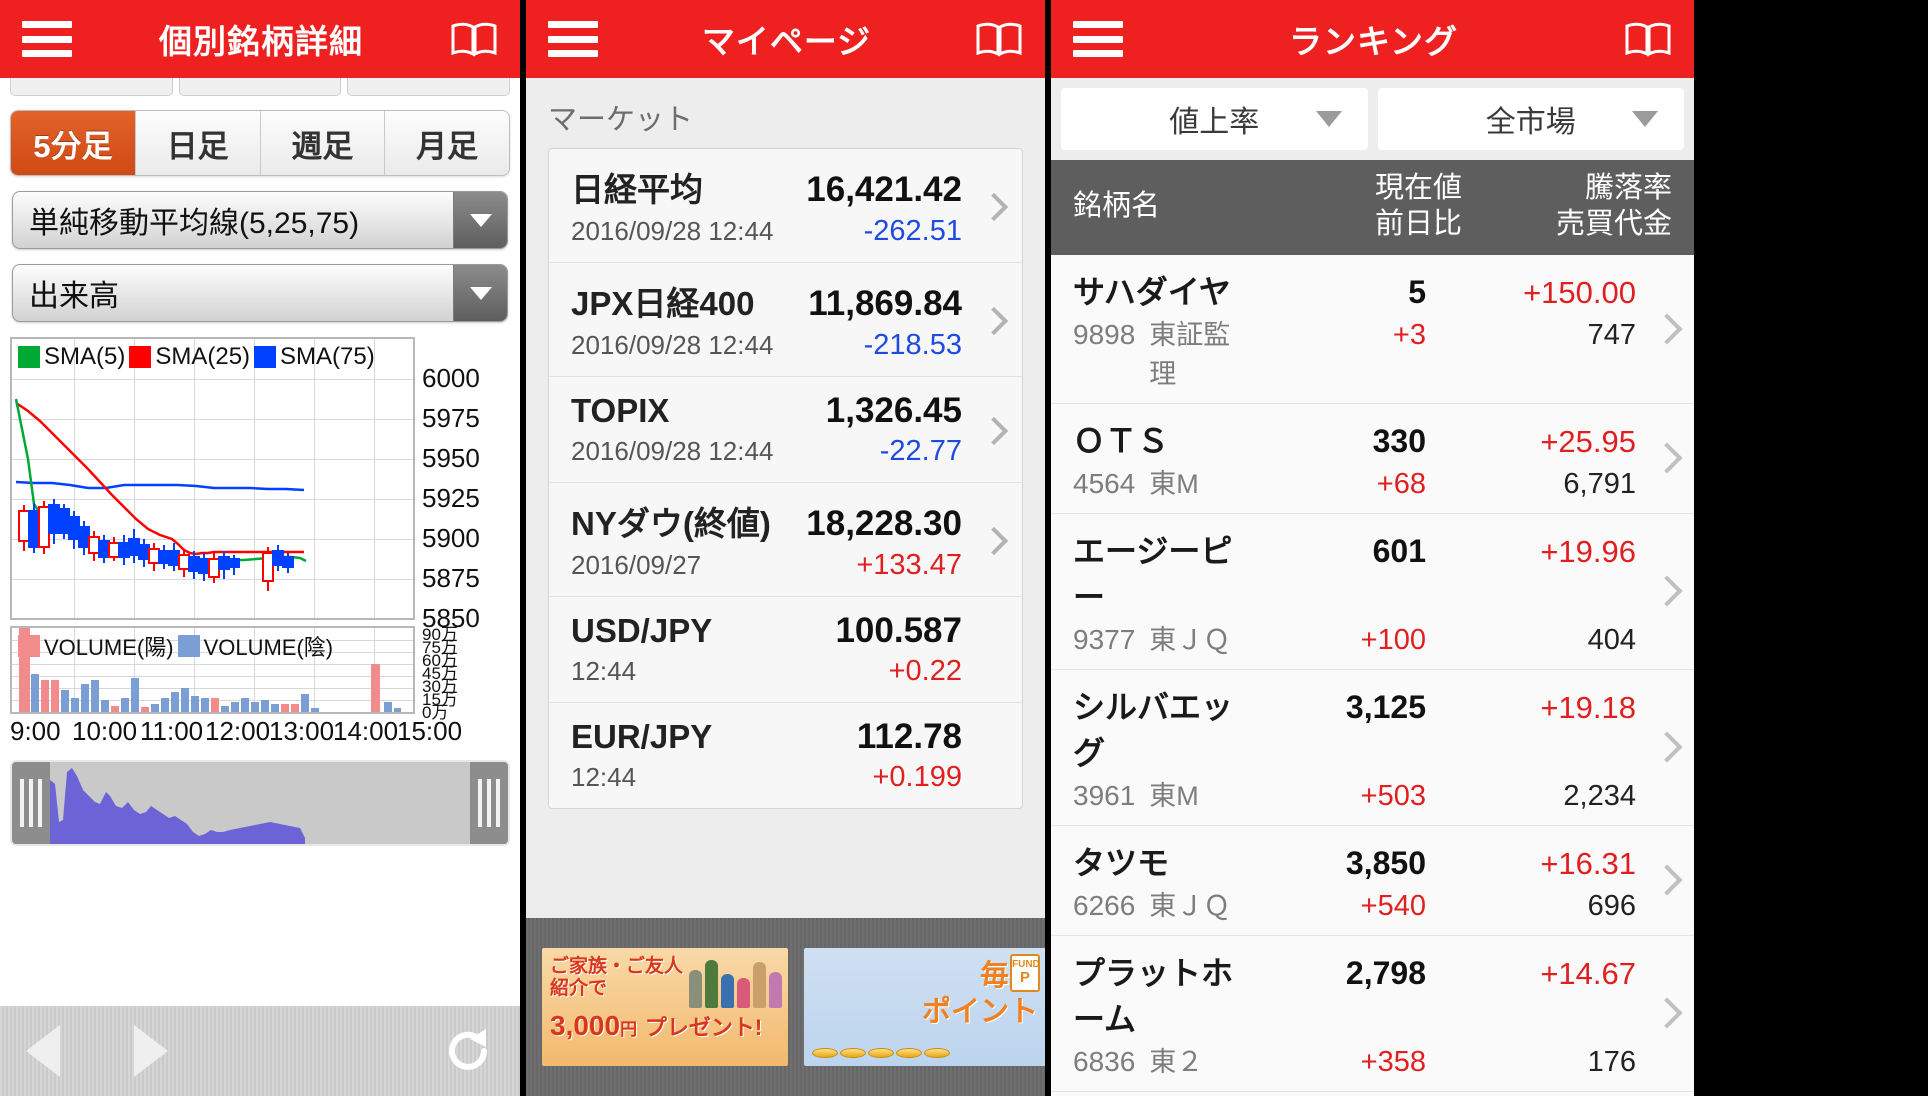 This screenshot has width=1928, height=1096. I want to click on partial-tab-row-above, so click(260, 87).